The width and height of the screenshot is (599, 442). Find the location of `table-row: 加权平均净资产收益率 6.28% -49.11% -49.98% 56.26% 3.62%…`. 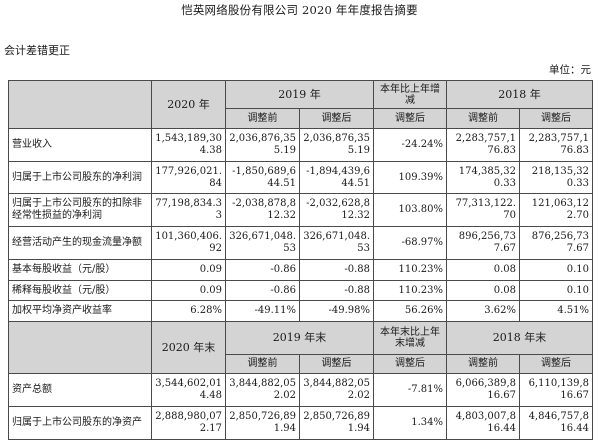

table-row: 加权平均净资产收益率 6.28% -49.11% -49.98% 56.26% 3.62%… is located at coordinates (300, 311).